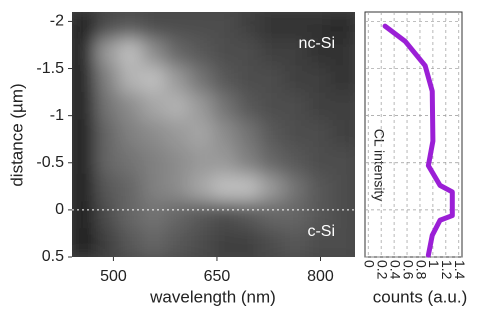  Describe the element at coordinates (420, 296) in the screenshot. I see `x-axis-label: counts (a.u.)` at that location.